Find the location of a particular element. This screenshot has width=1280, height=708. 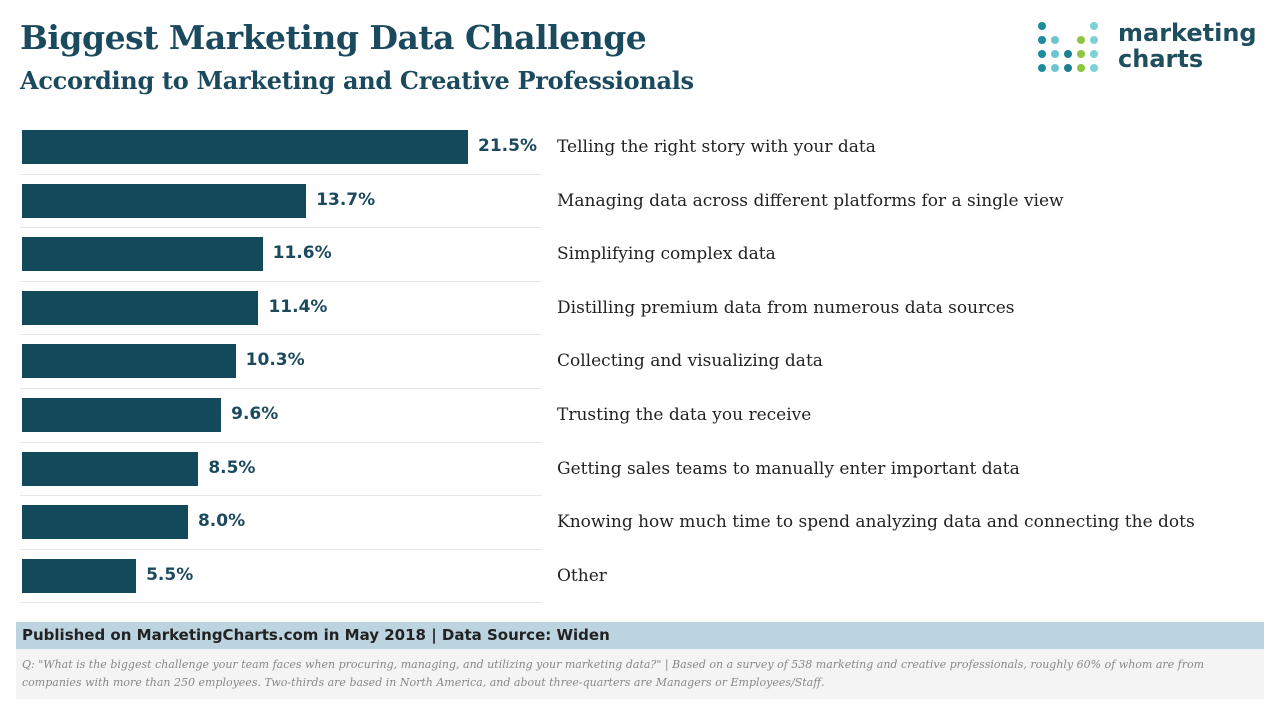

chart-title: Biggest Marketing Data Challenge is located at coordinates (333, 37).